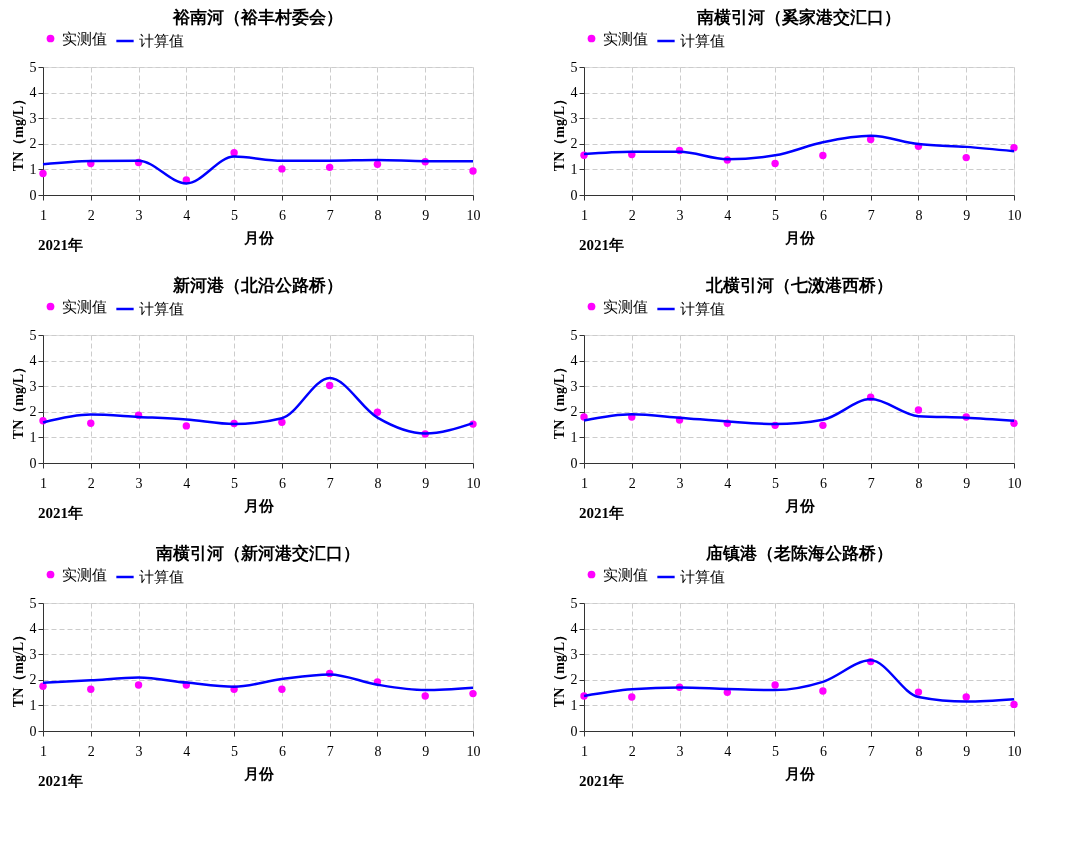  Describe the element at coordinates (257, 553) in the screenshot. I see `chart-title: 南横引河（新河港交汇口）` at that location.